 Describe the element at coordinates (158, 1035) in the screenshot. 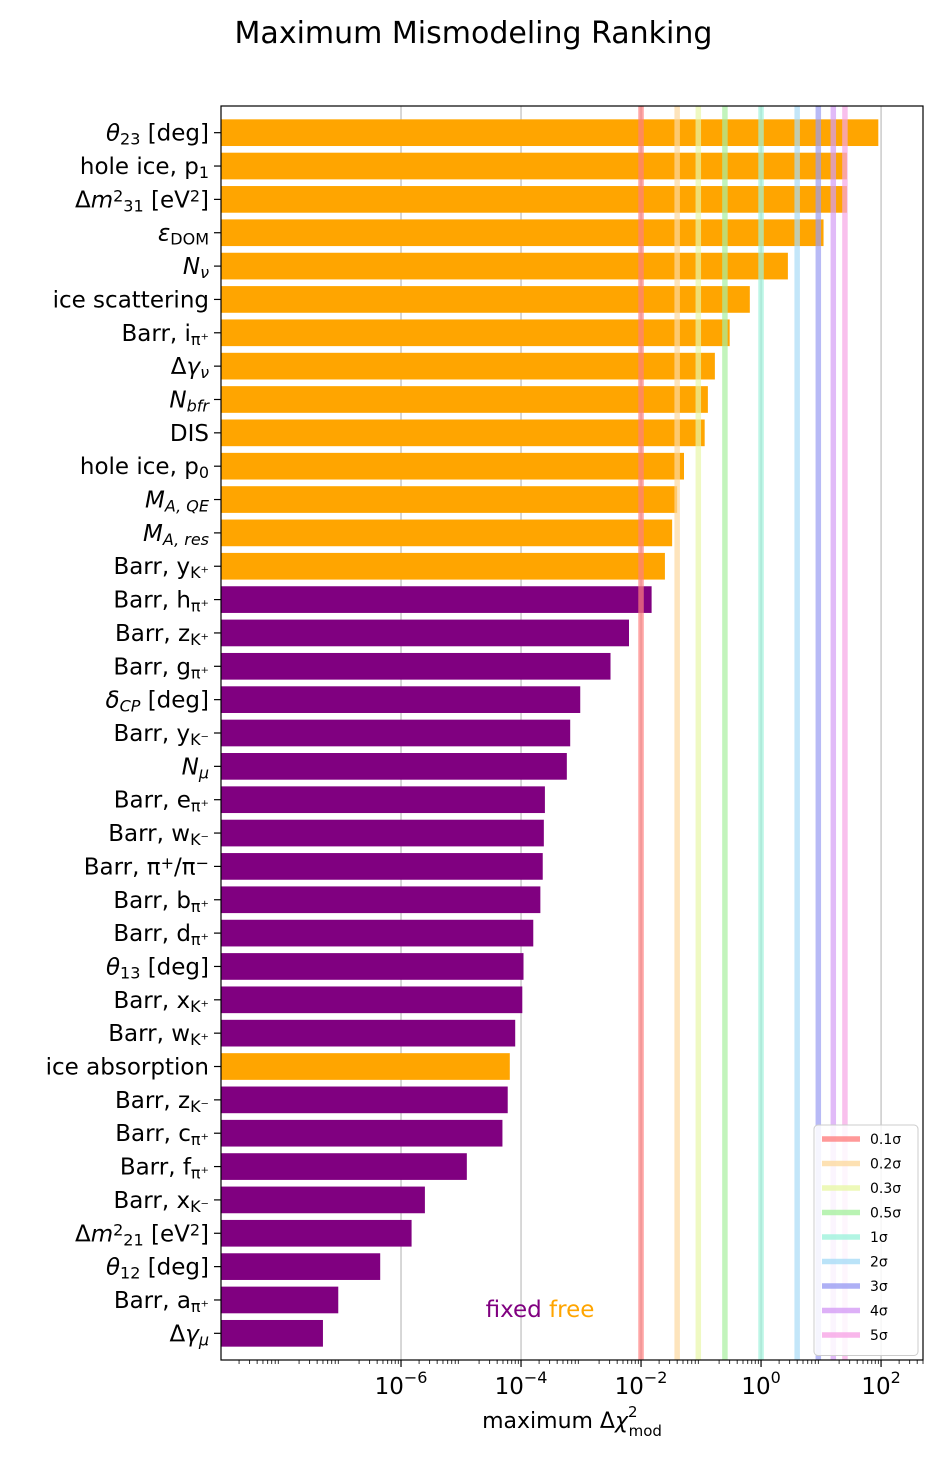

I see `bar-label-27: Barr, wK⁺` at that location.